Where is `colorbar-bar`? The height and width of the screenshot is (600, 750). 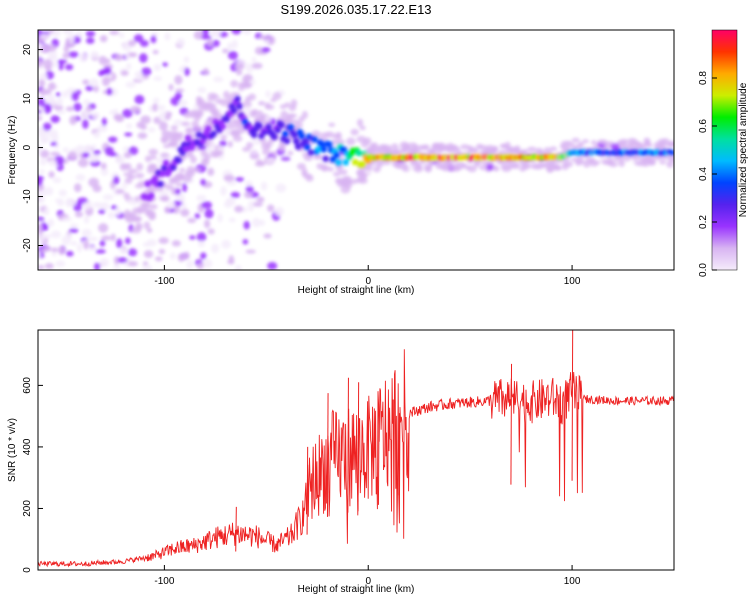 colorbar-bar is located at coordinates (724, 150).